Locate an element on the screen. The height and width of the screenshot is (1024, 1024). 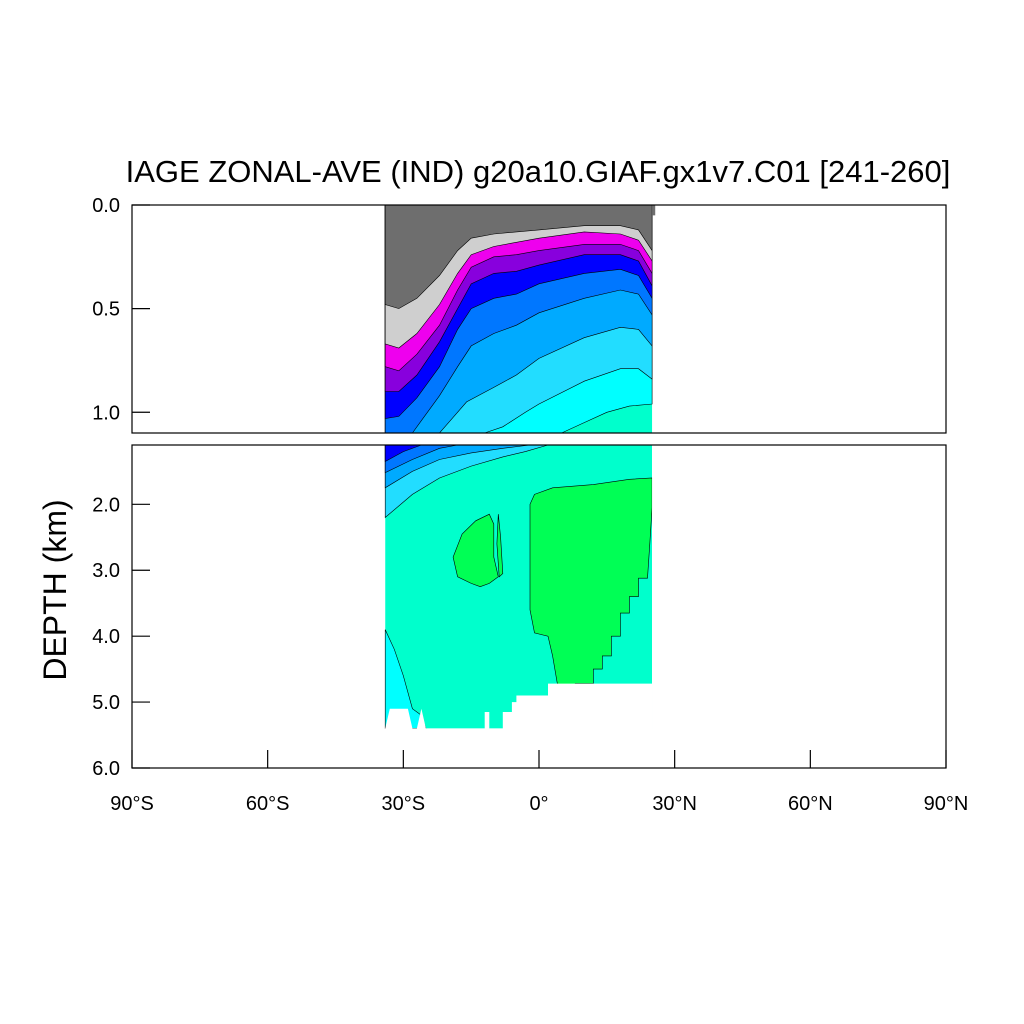
x-tick-label: 0° is located at coordinates (538, 804).